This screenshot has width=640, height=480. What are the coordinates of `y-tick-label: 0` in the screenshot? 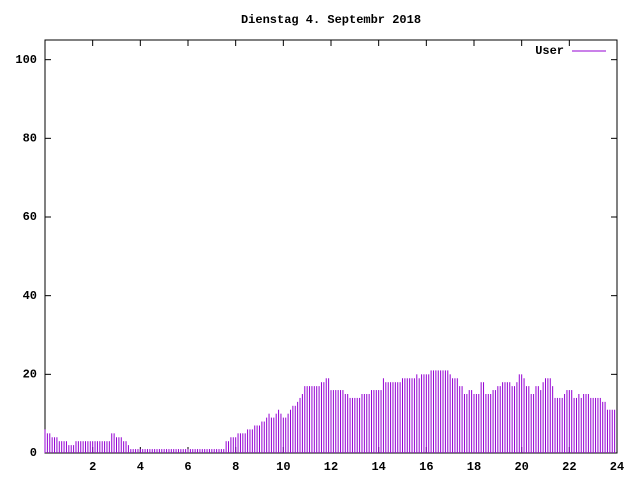 It's located at (33, 453).